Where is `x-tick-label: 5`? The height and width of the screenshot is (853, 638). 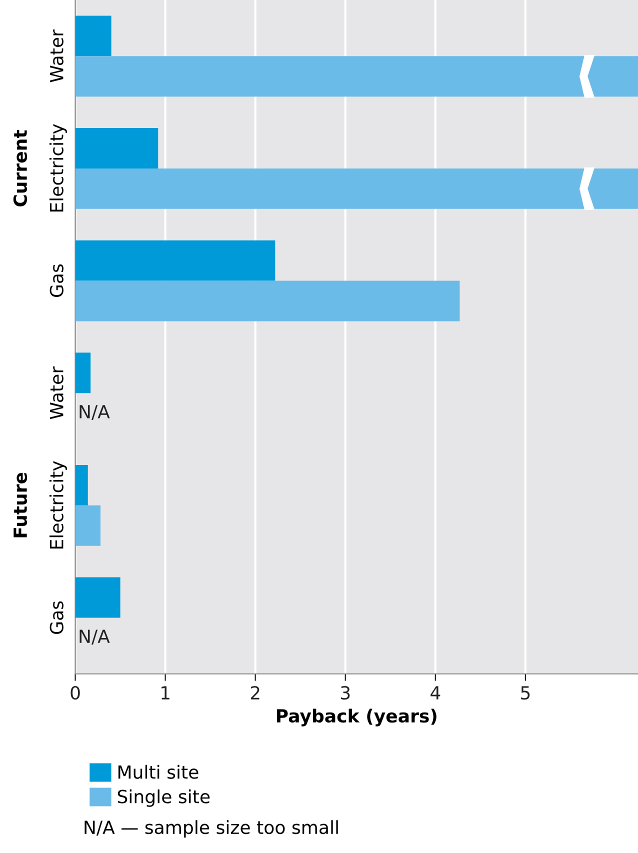
x-tick-label: 5 is located at coordinates (525, 693).